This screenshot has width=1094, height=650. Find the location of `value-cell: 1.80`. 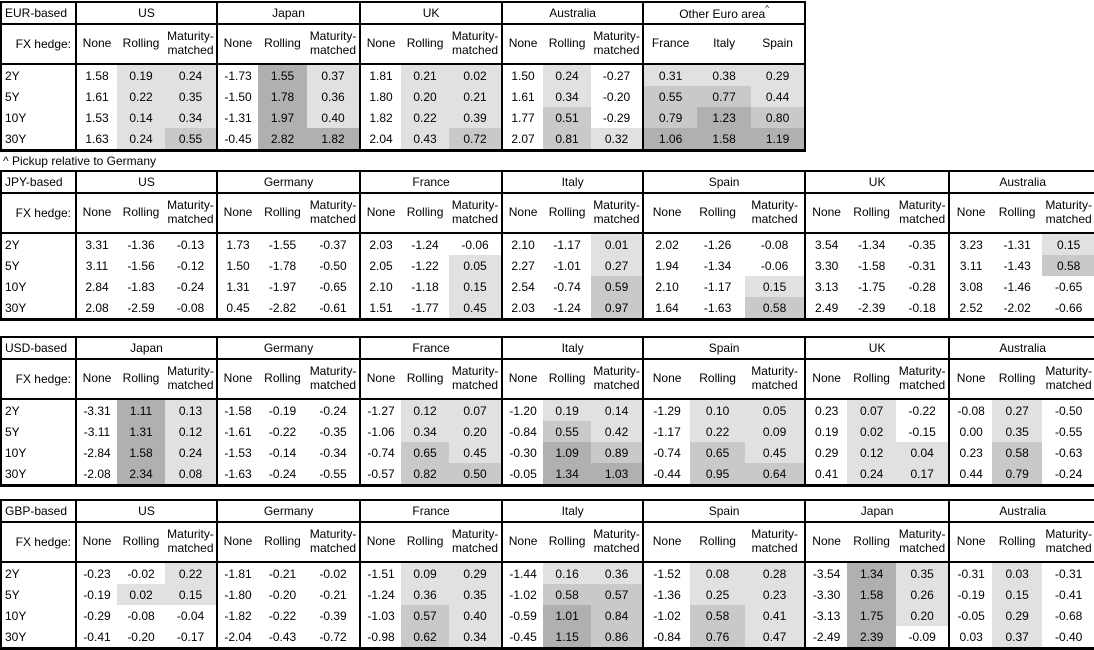

value-cell: 1.80 is located at coordinates (380, 96).